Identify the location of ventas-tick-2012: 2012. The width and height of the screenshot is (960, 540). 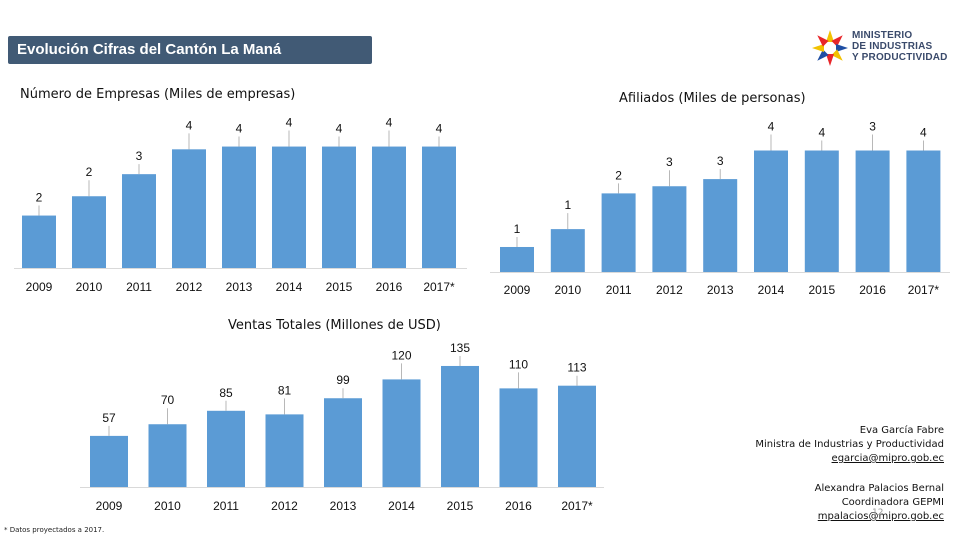
(284, 506).